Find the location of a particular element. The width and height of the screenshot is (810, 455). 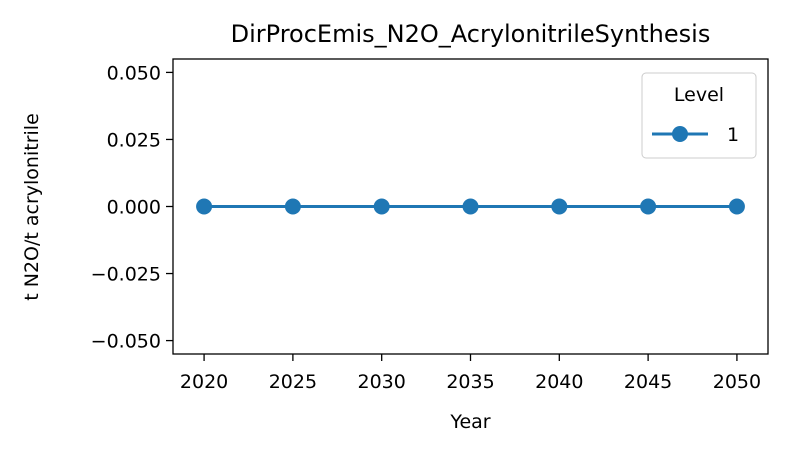

x-tick-label: 2040 is located at coordinates (559, 382).